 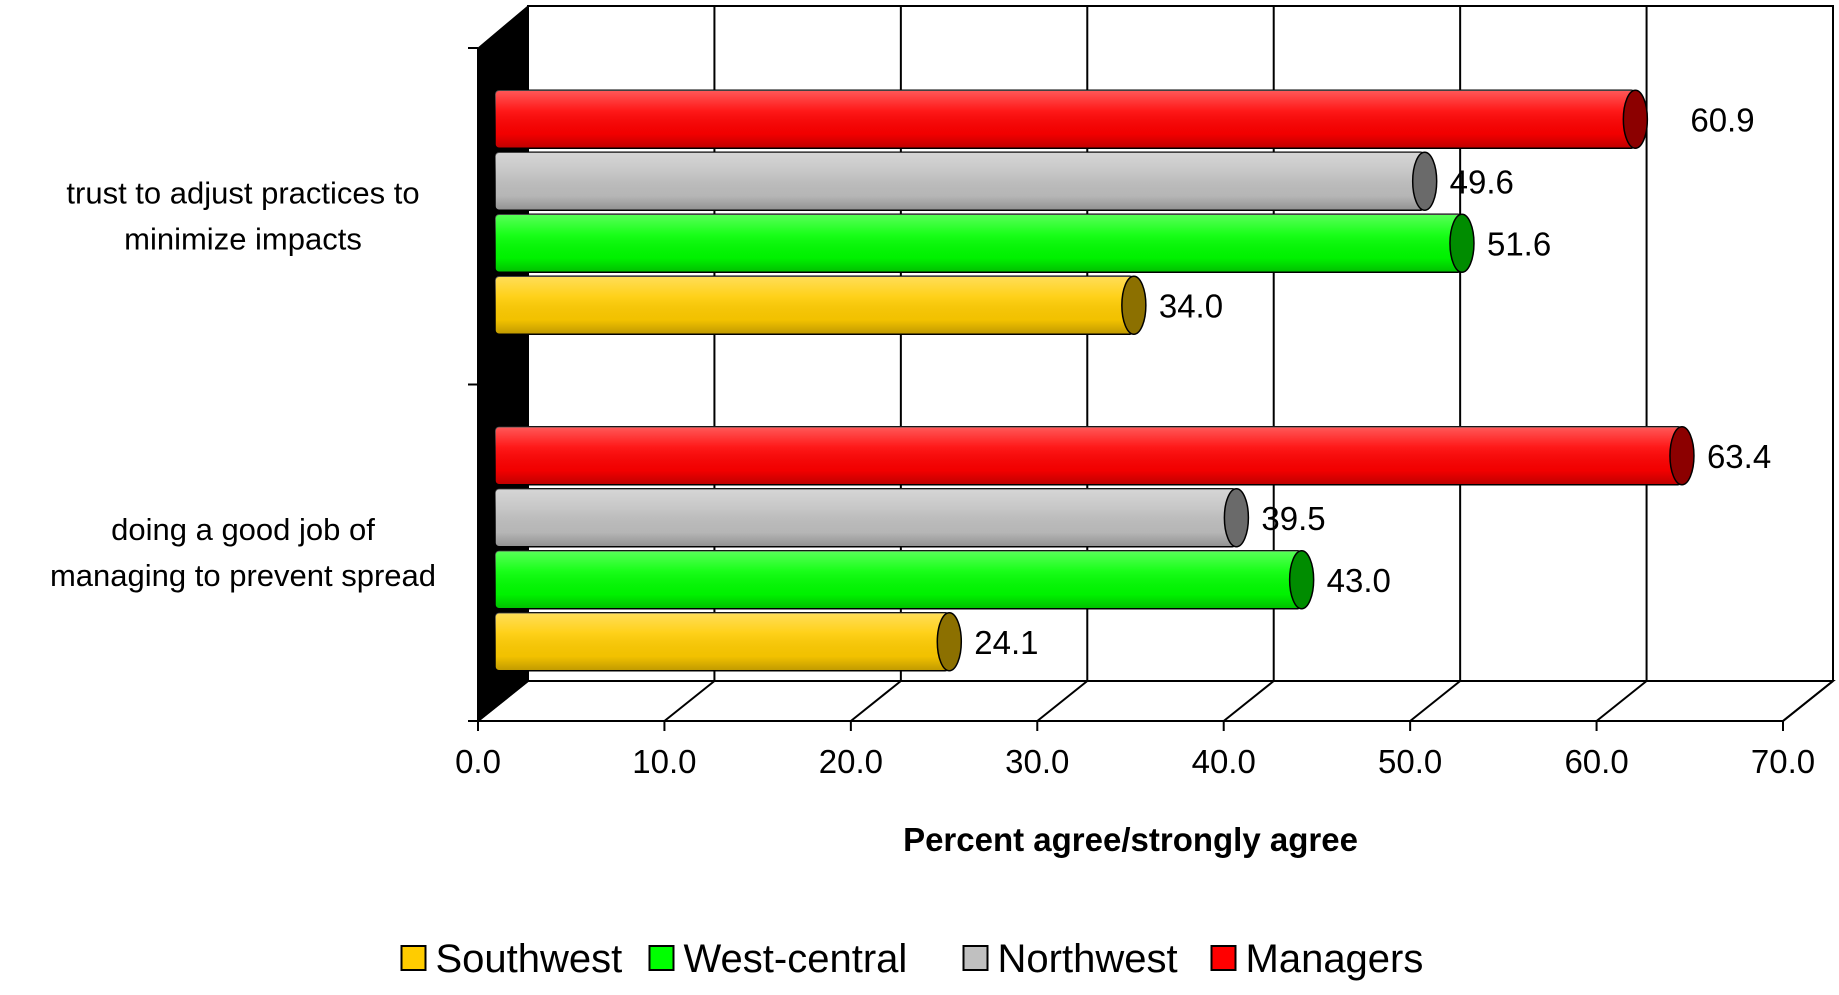 I want to click on x-tick-label: 70.0, so click(x=1783, y=761).